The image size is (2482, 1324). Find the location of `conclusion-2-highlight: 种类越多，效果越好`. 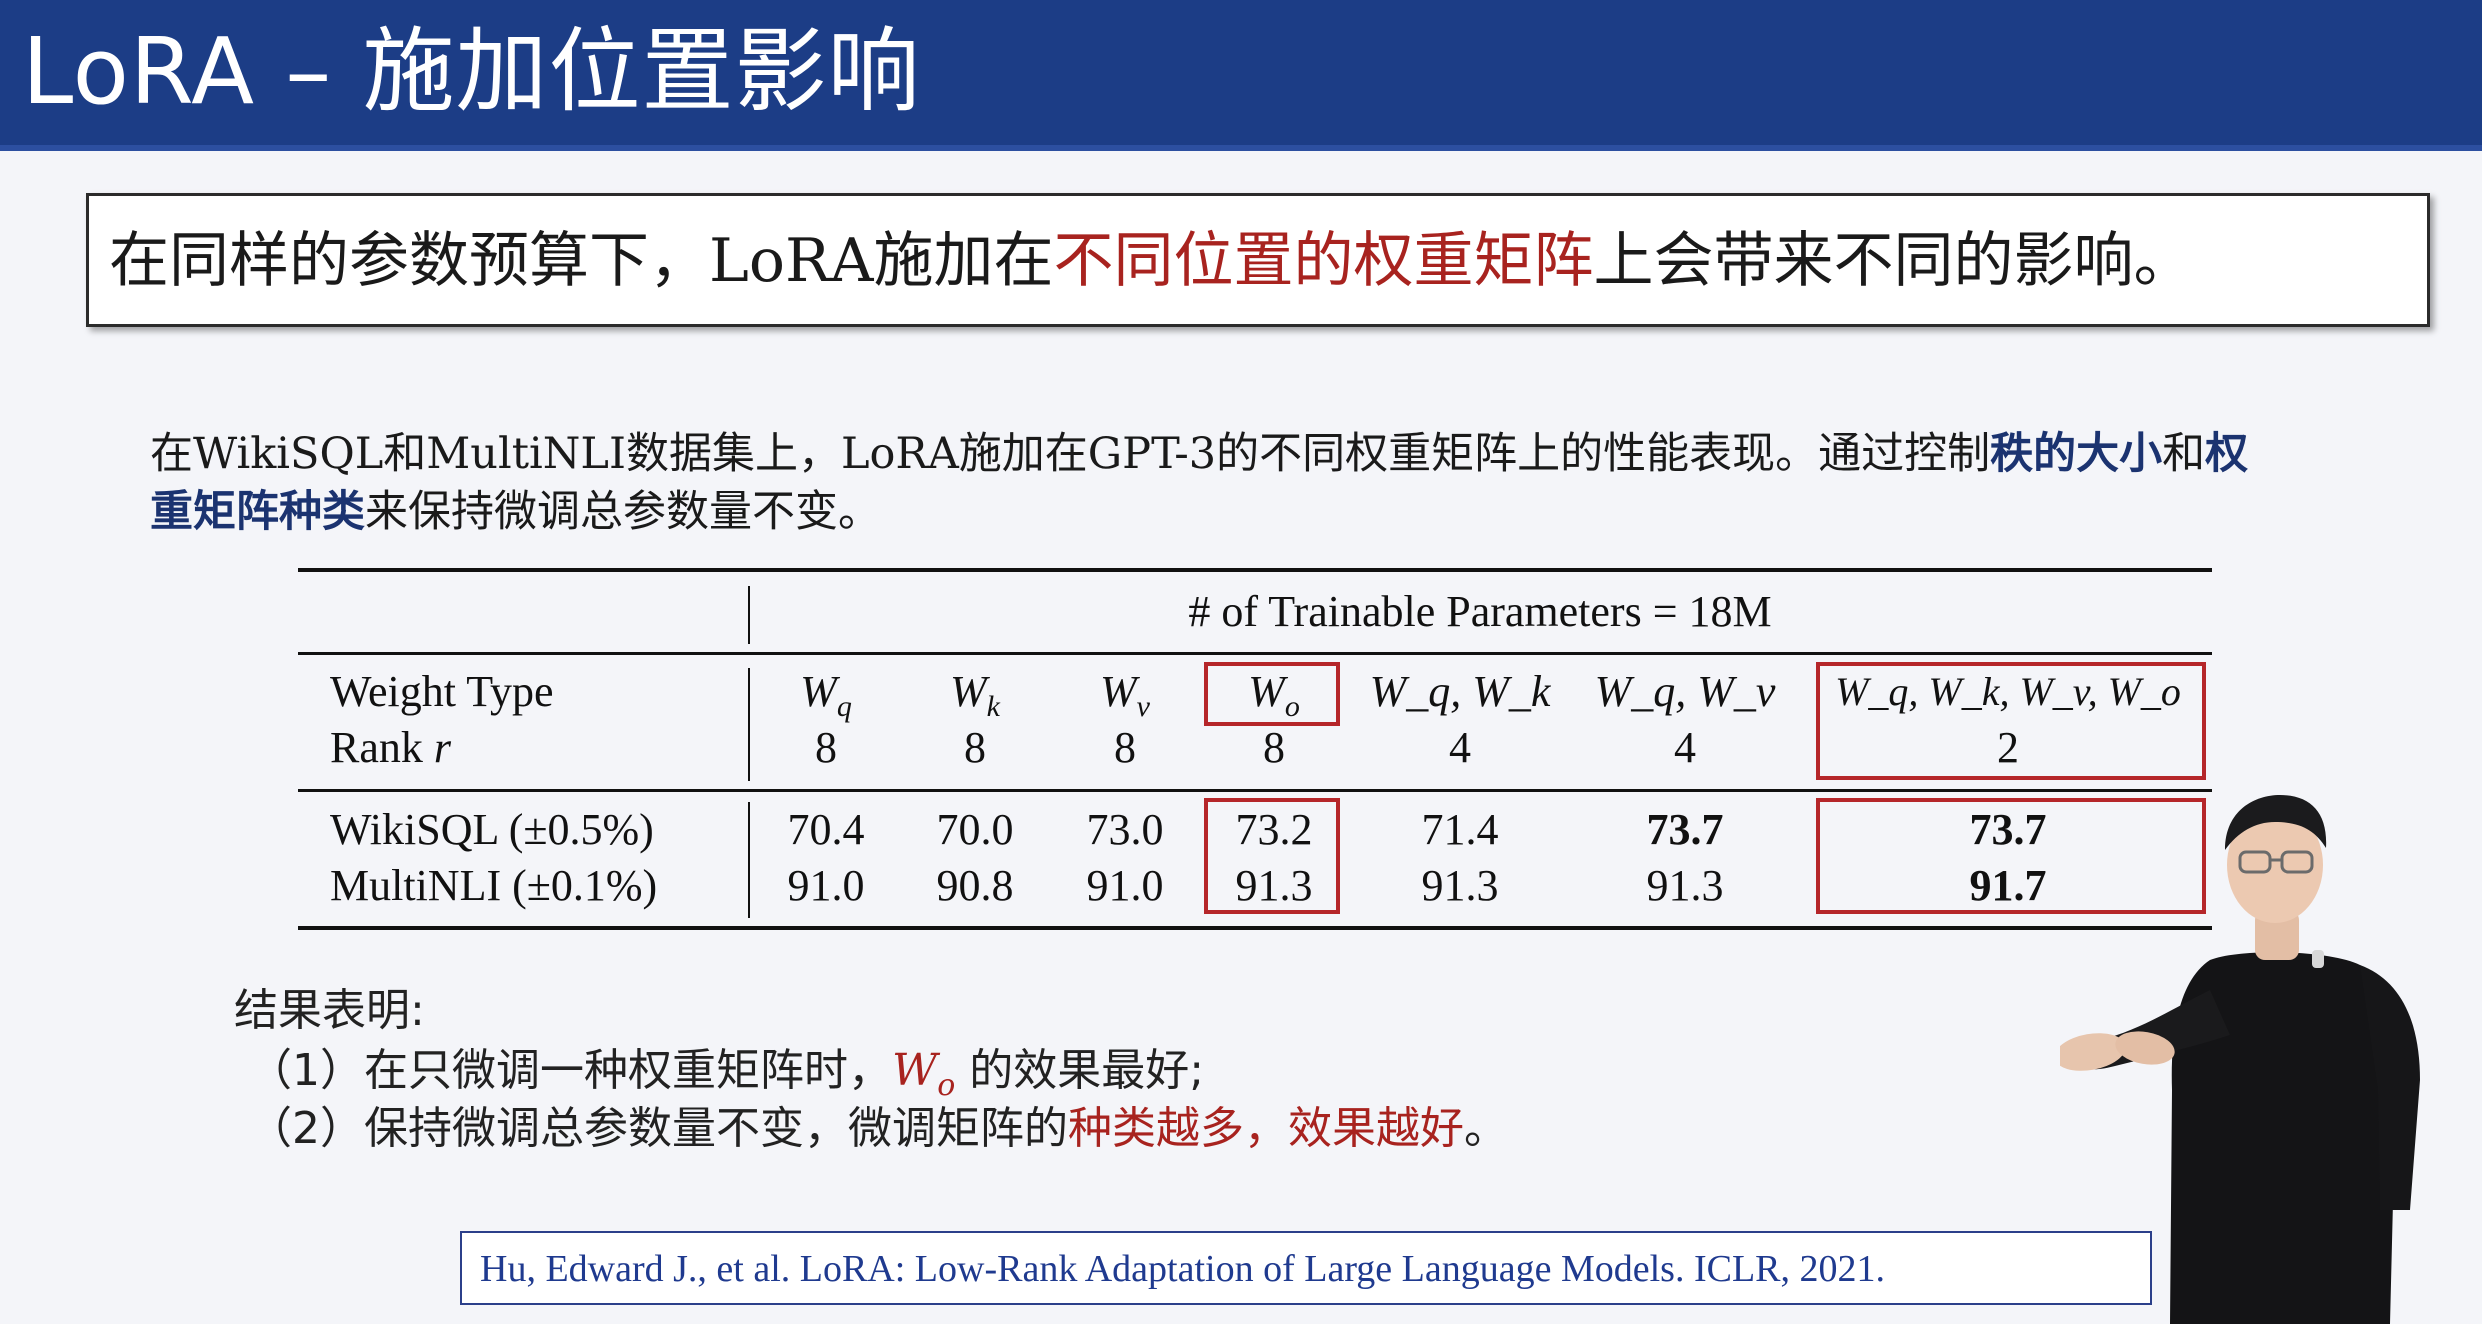

conclusion-2-highlight: 种类越多，效果越好 is located at coordinates (1266, 1128).